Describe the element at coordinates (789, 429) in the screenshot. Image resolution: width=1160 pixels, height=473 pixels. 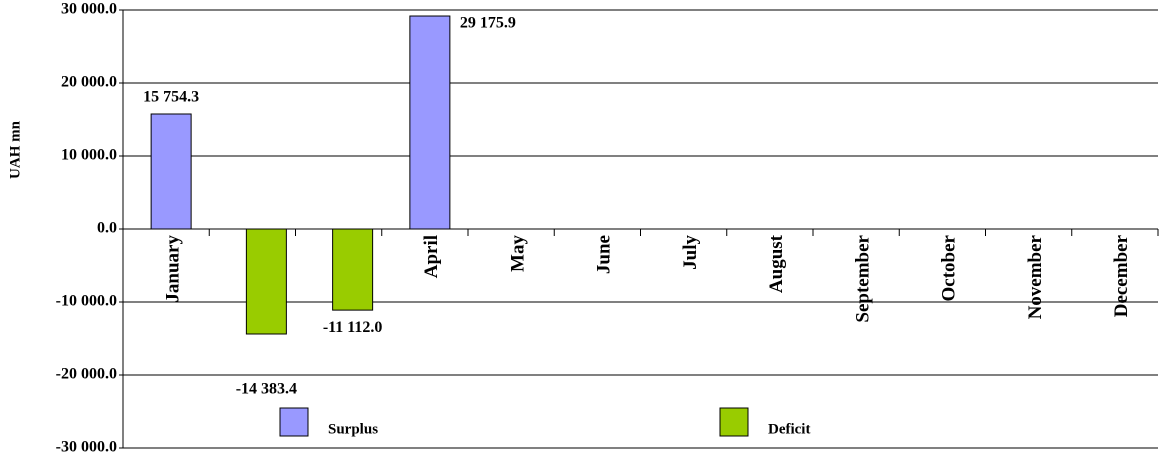
I see `legend-label: Deficit` at that location.